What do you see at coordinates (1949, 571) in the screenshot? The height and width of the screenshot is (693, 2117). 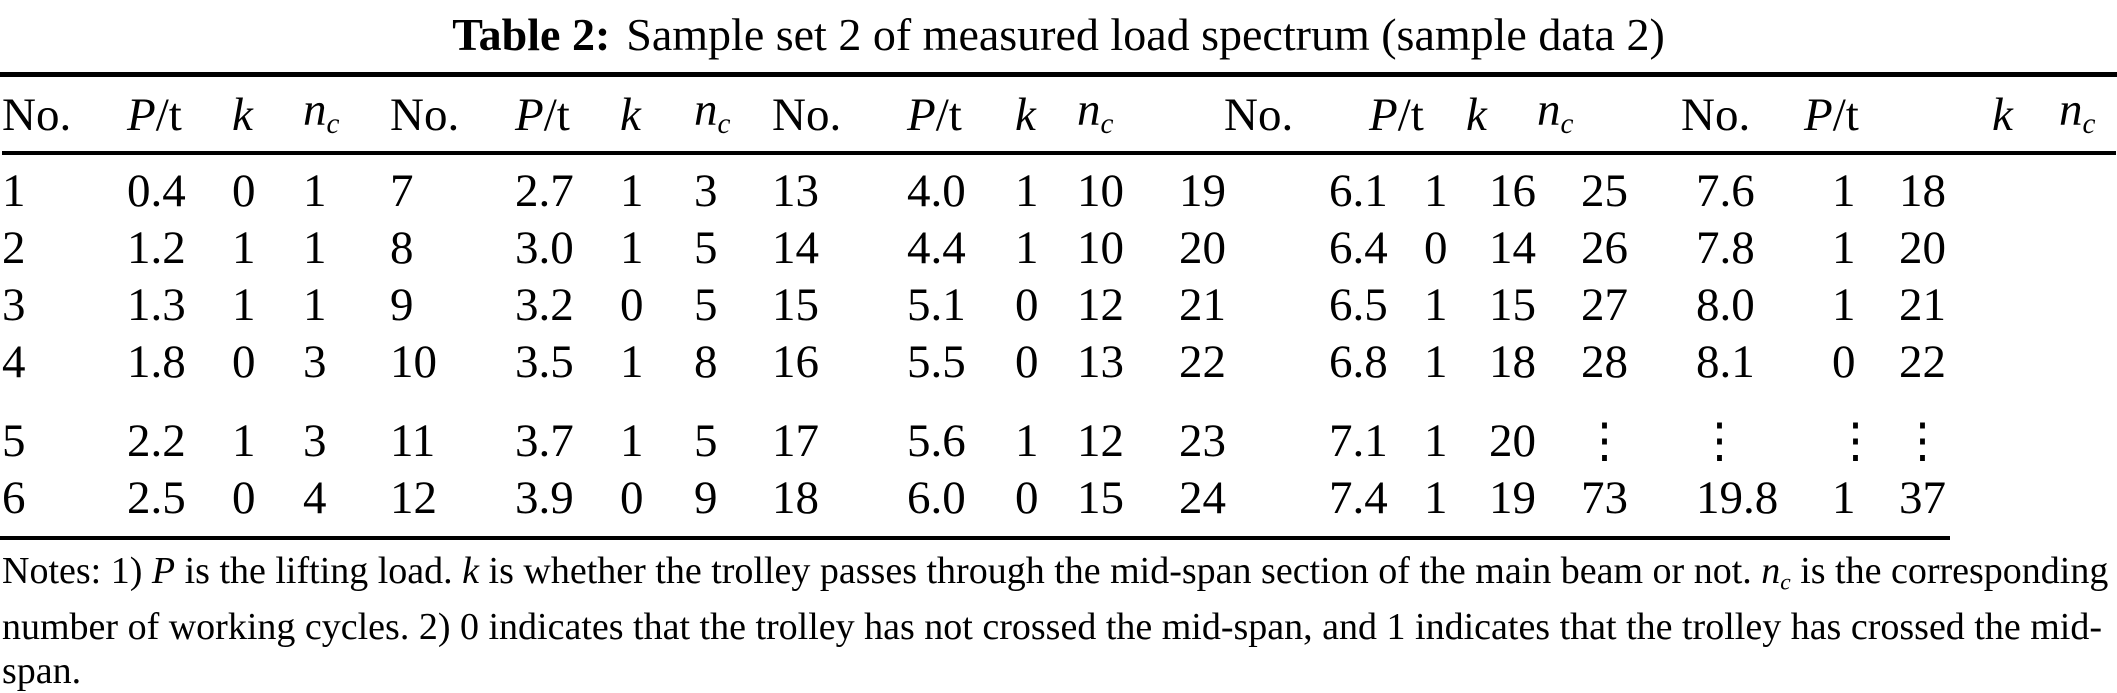 I see `text-segment: is the corresponding` at bounding box center [1949, 571].